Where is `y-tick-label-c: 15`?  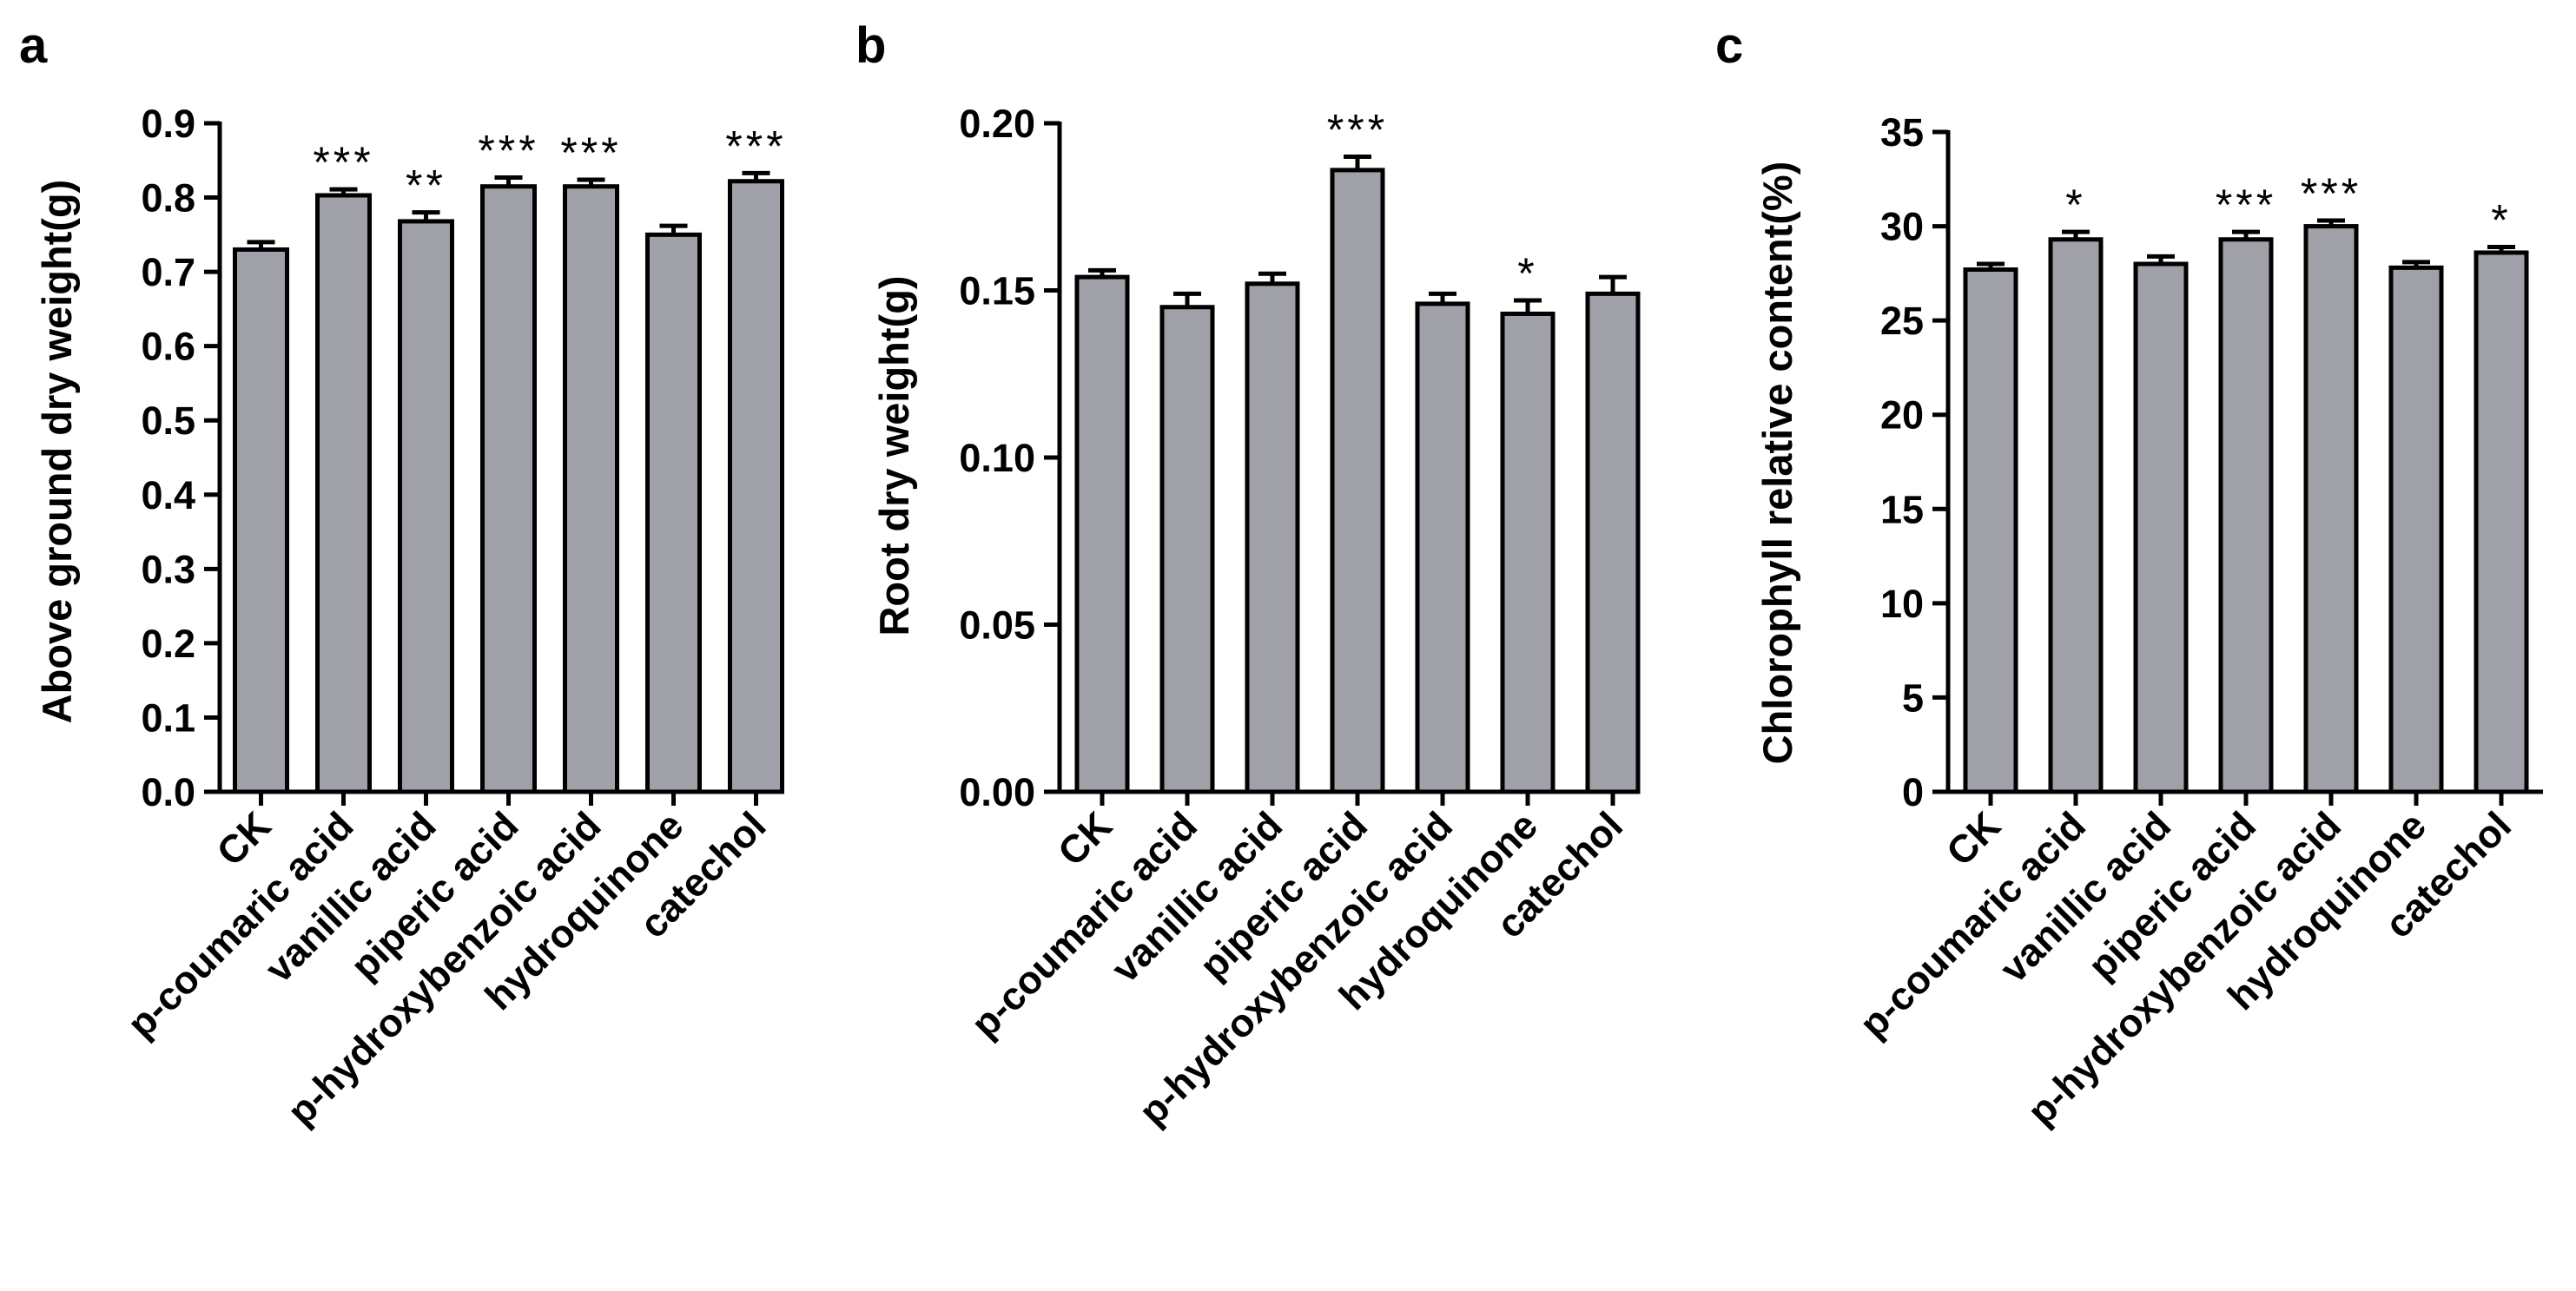
y-tick-label-c: 15 is located at coordinates (1902, 509).